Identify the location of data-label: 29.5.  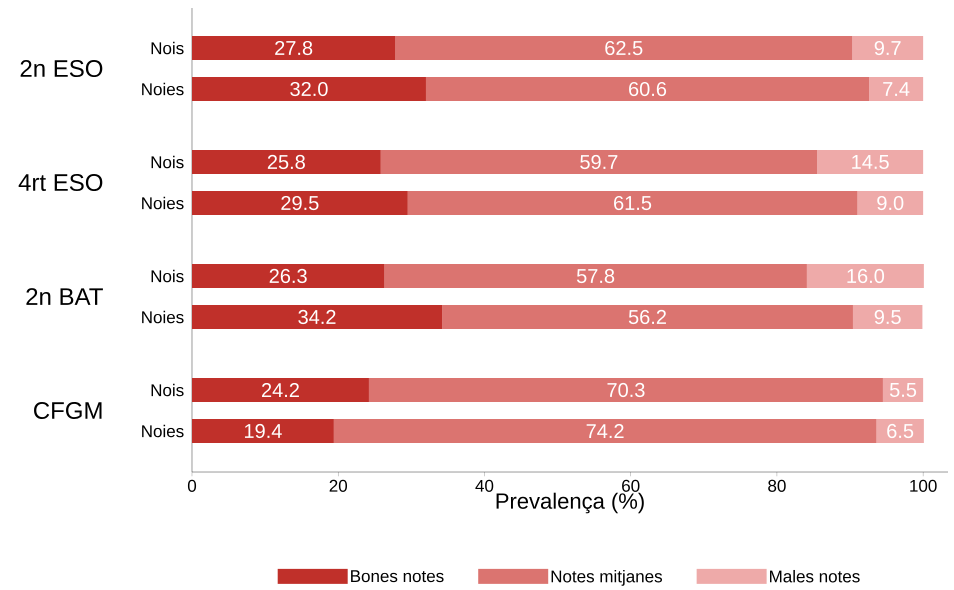
(299, 203).